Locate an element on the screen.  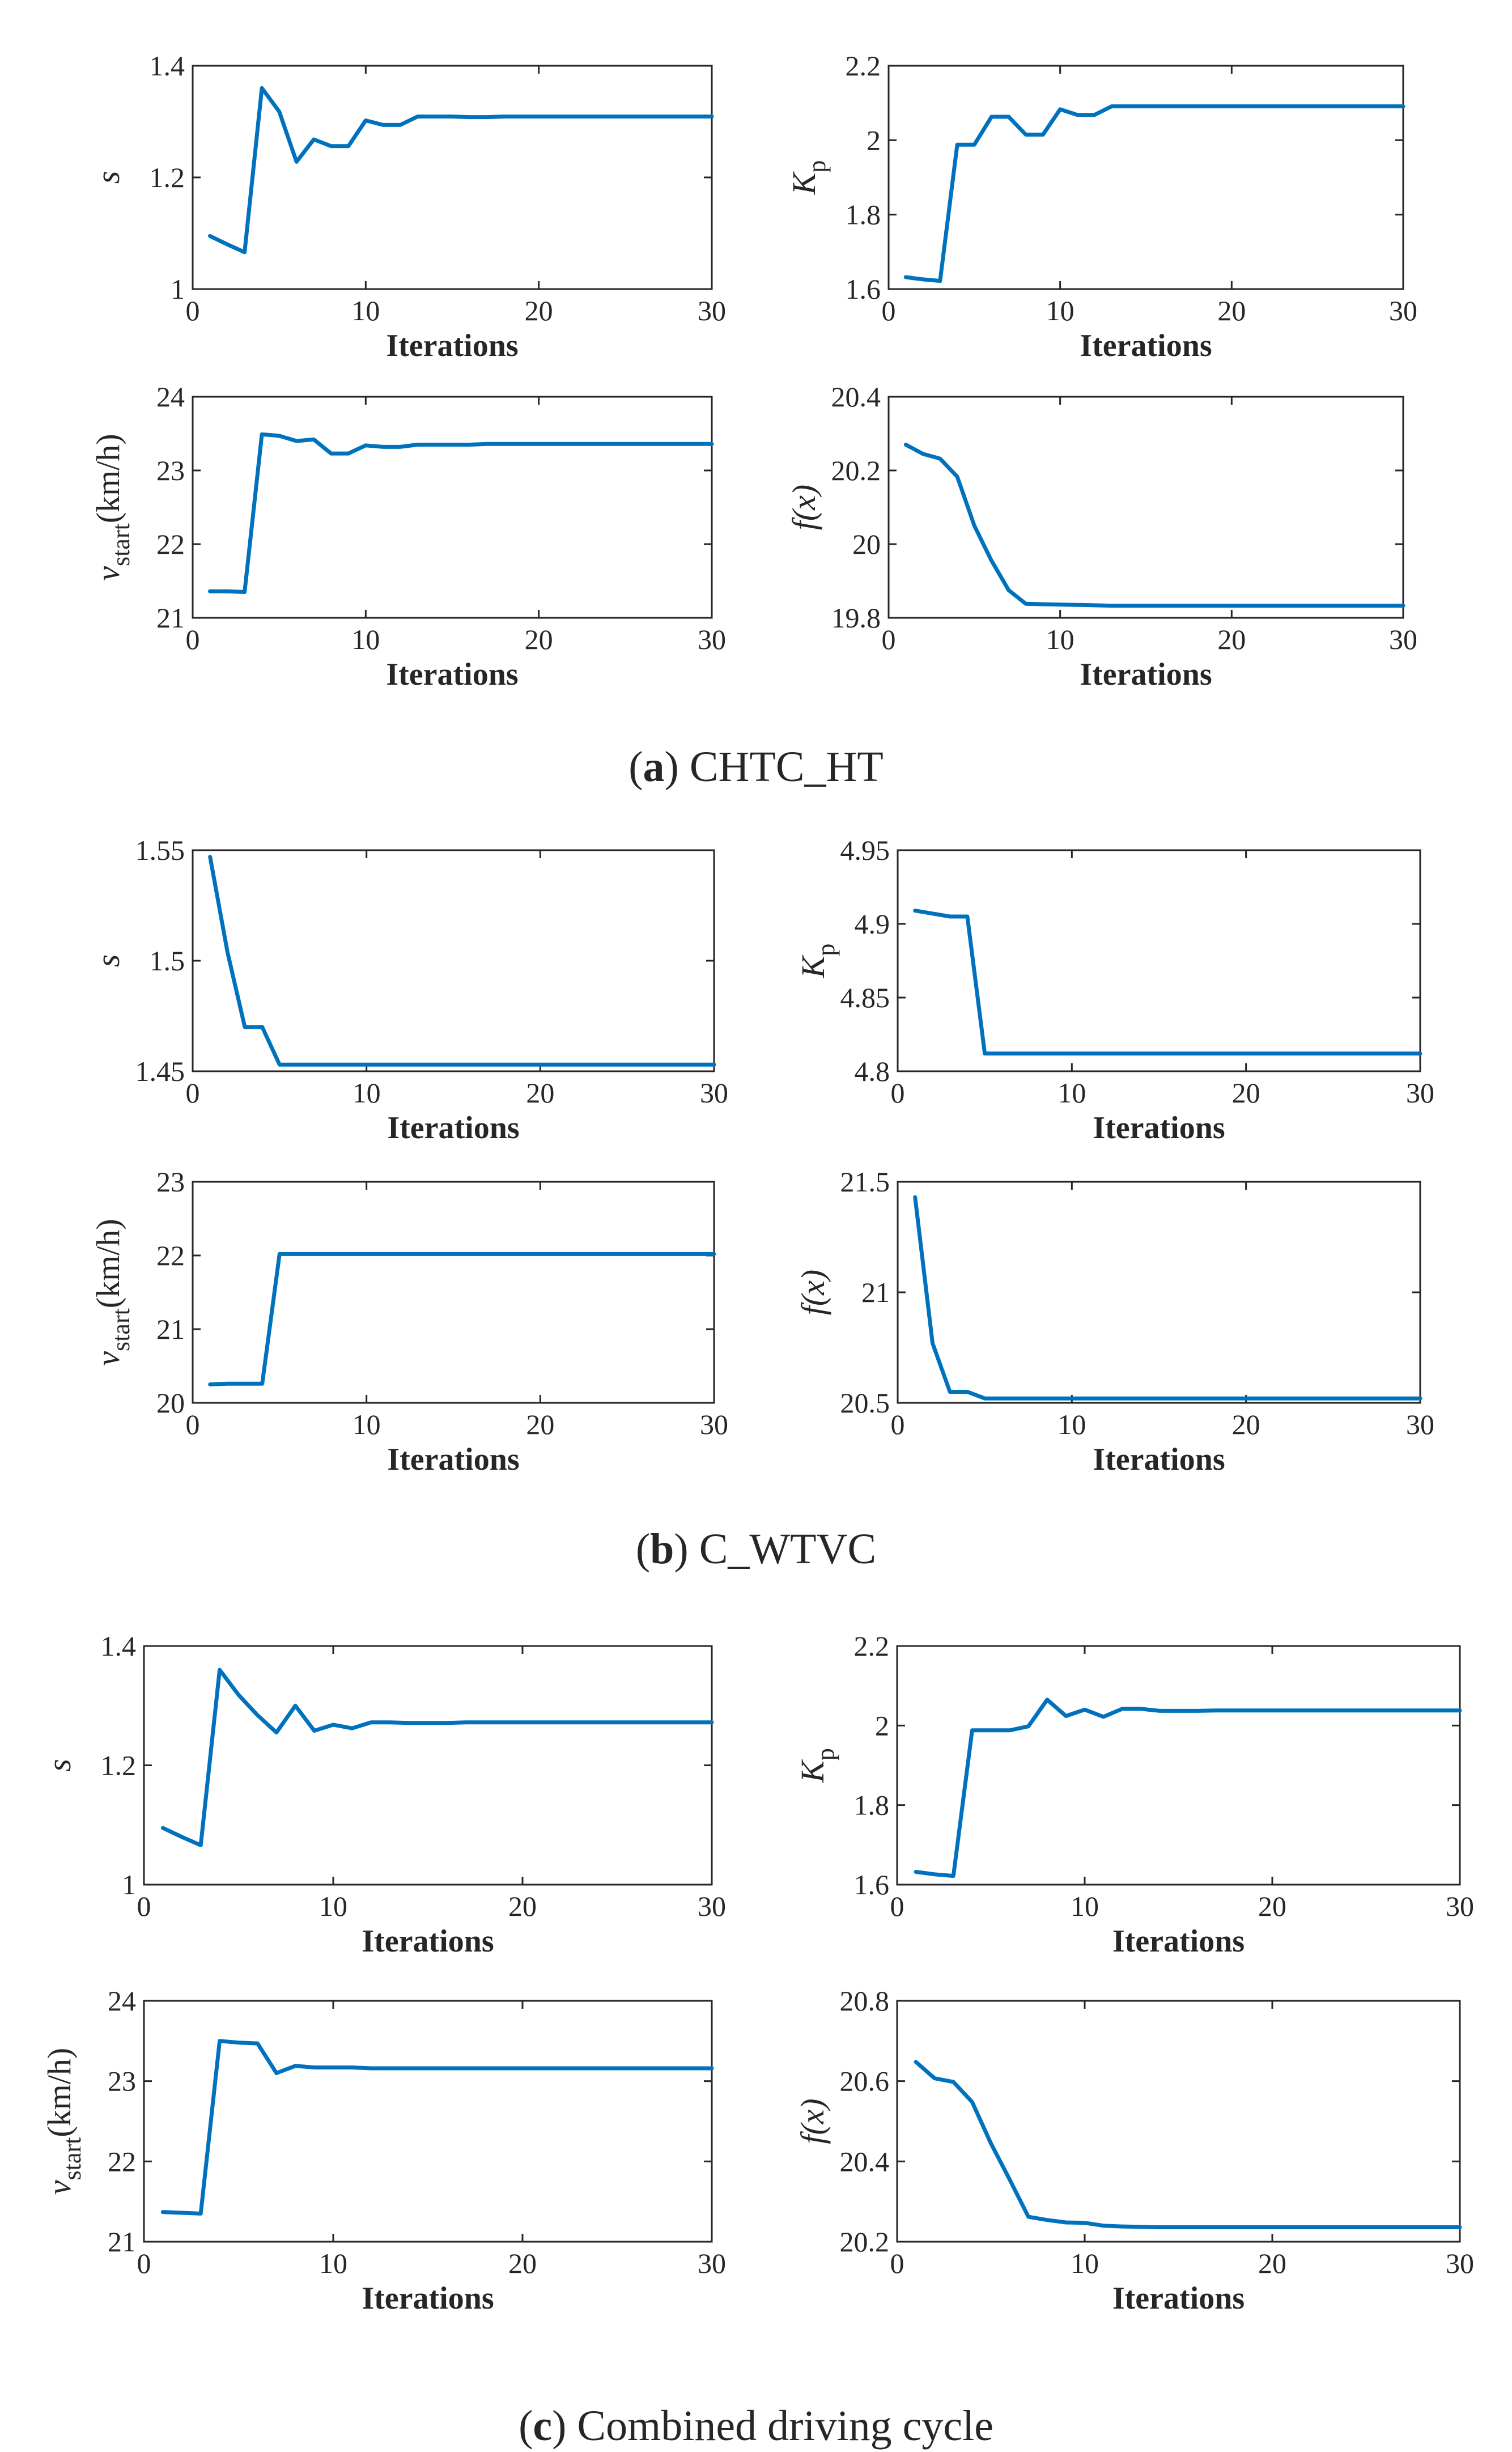
chart-c-fx: 0 10 20 30 20.2 20.4 20.6 20.8 Iterations f(x) is located at coordinates (1134, 2150).